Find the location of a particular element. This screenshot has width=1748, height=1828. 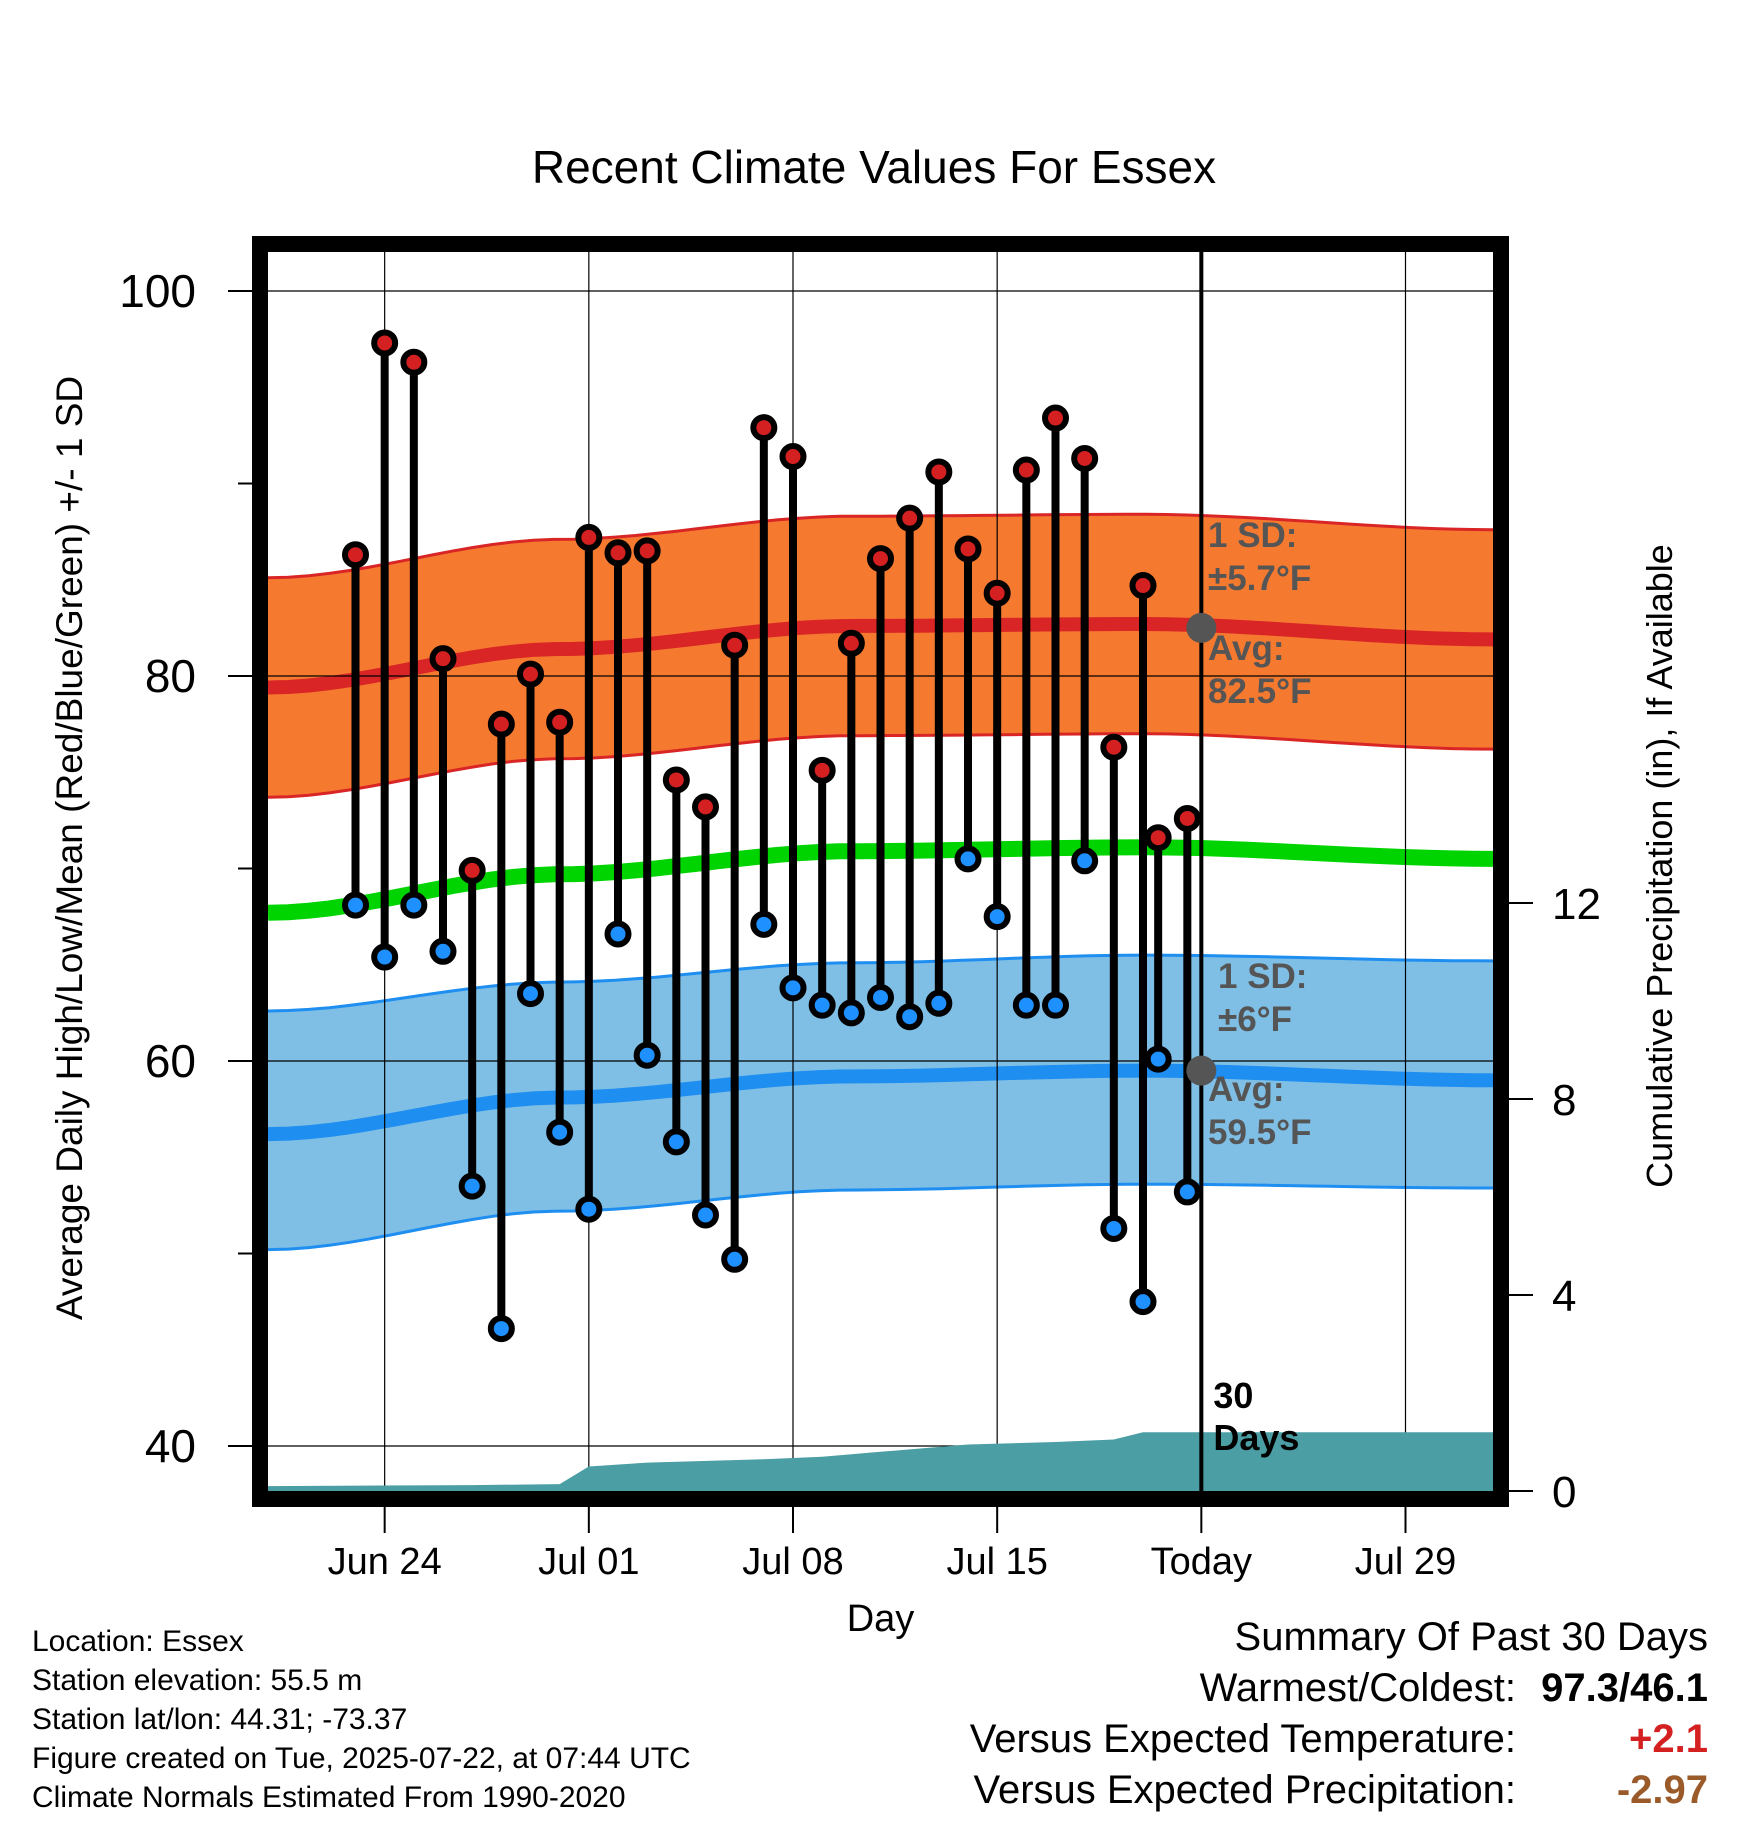

x-tick-label: Jul 15 is located at coordinates (996, 1562).